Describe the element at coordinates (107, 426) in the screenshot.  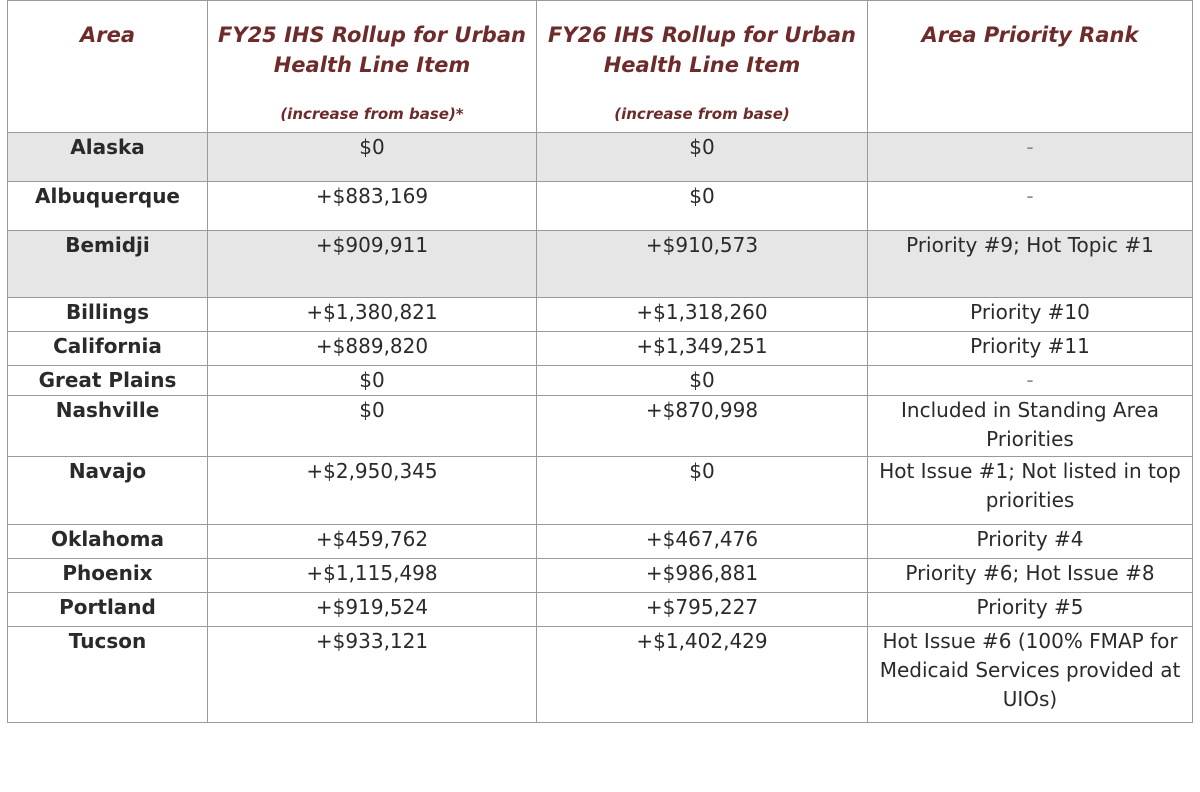
I see `cell-area: Nashville` at that location.